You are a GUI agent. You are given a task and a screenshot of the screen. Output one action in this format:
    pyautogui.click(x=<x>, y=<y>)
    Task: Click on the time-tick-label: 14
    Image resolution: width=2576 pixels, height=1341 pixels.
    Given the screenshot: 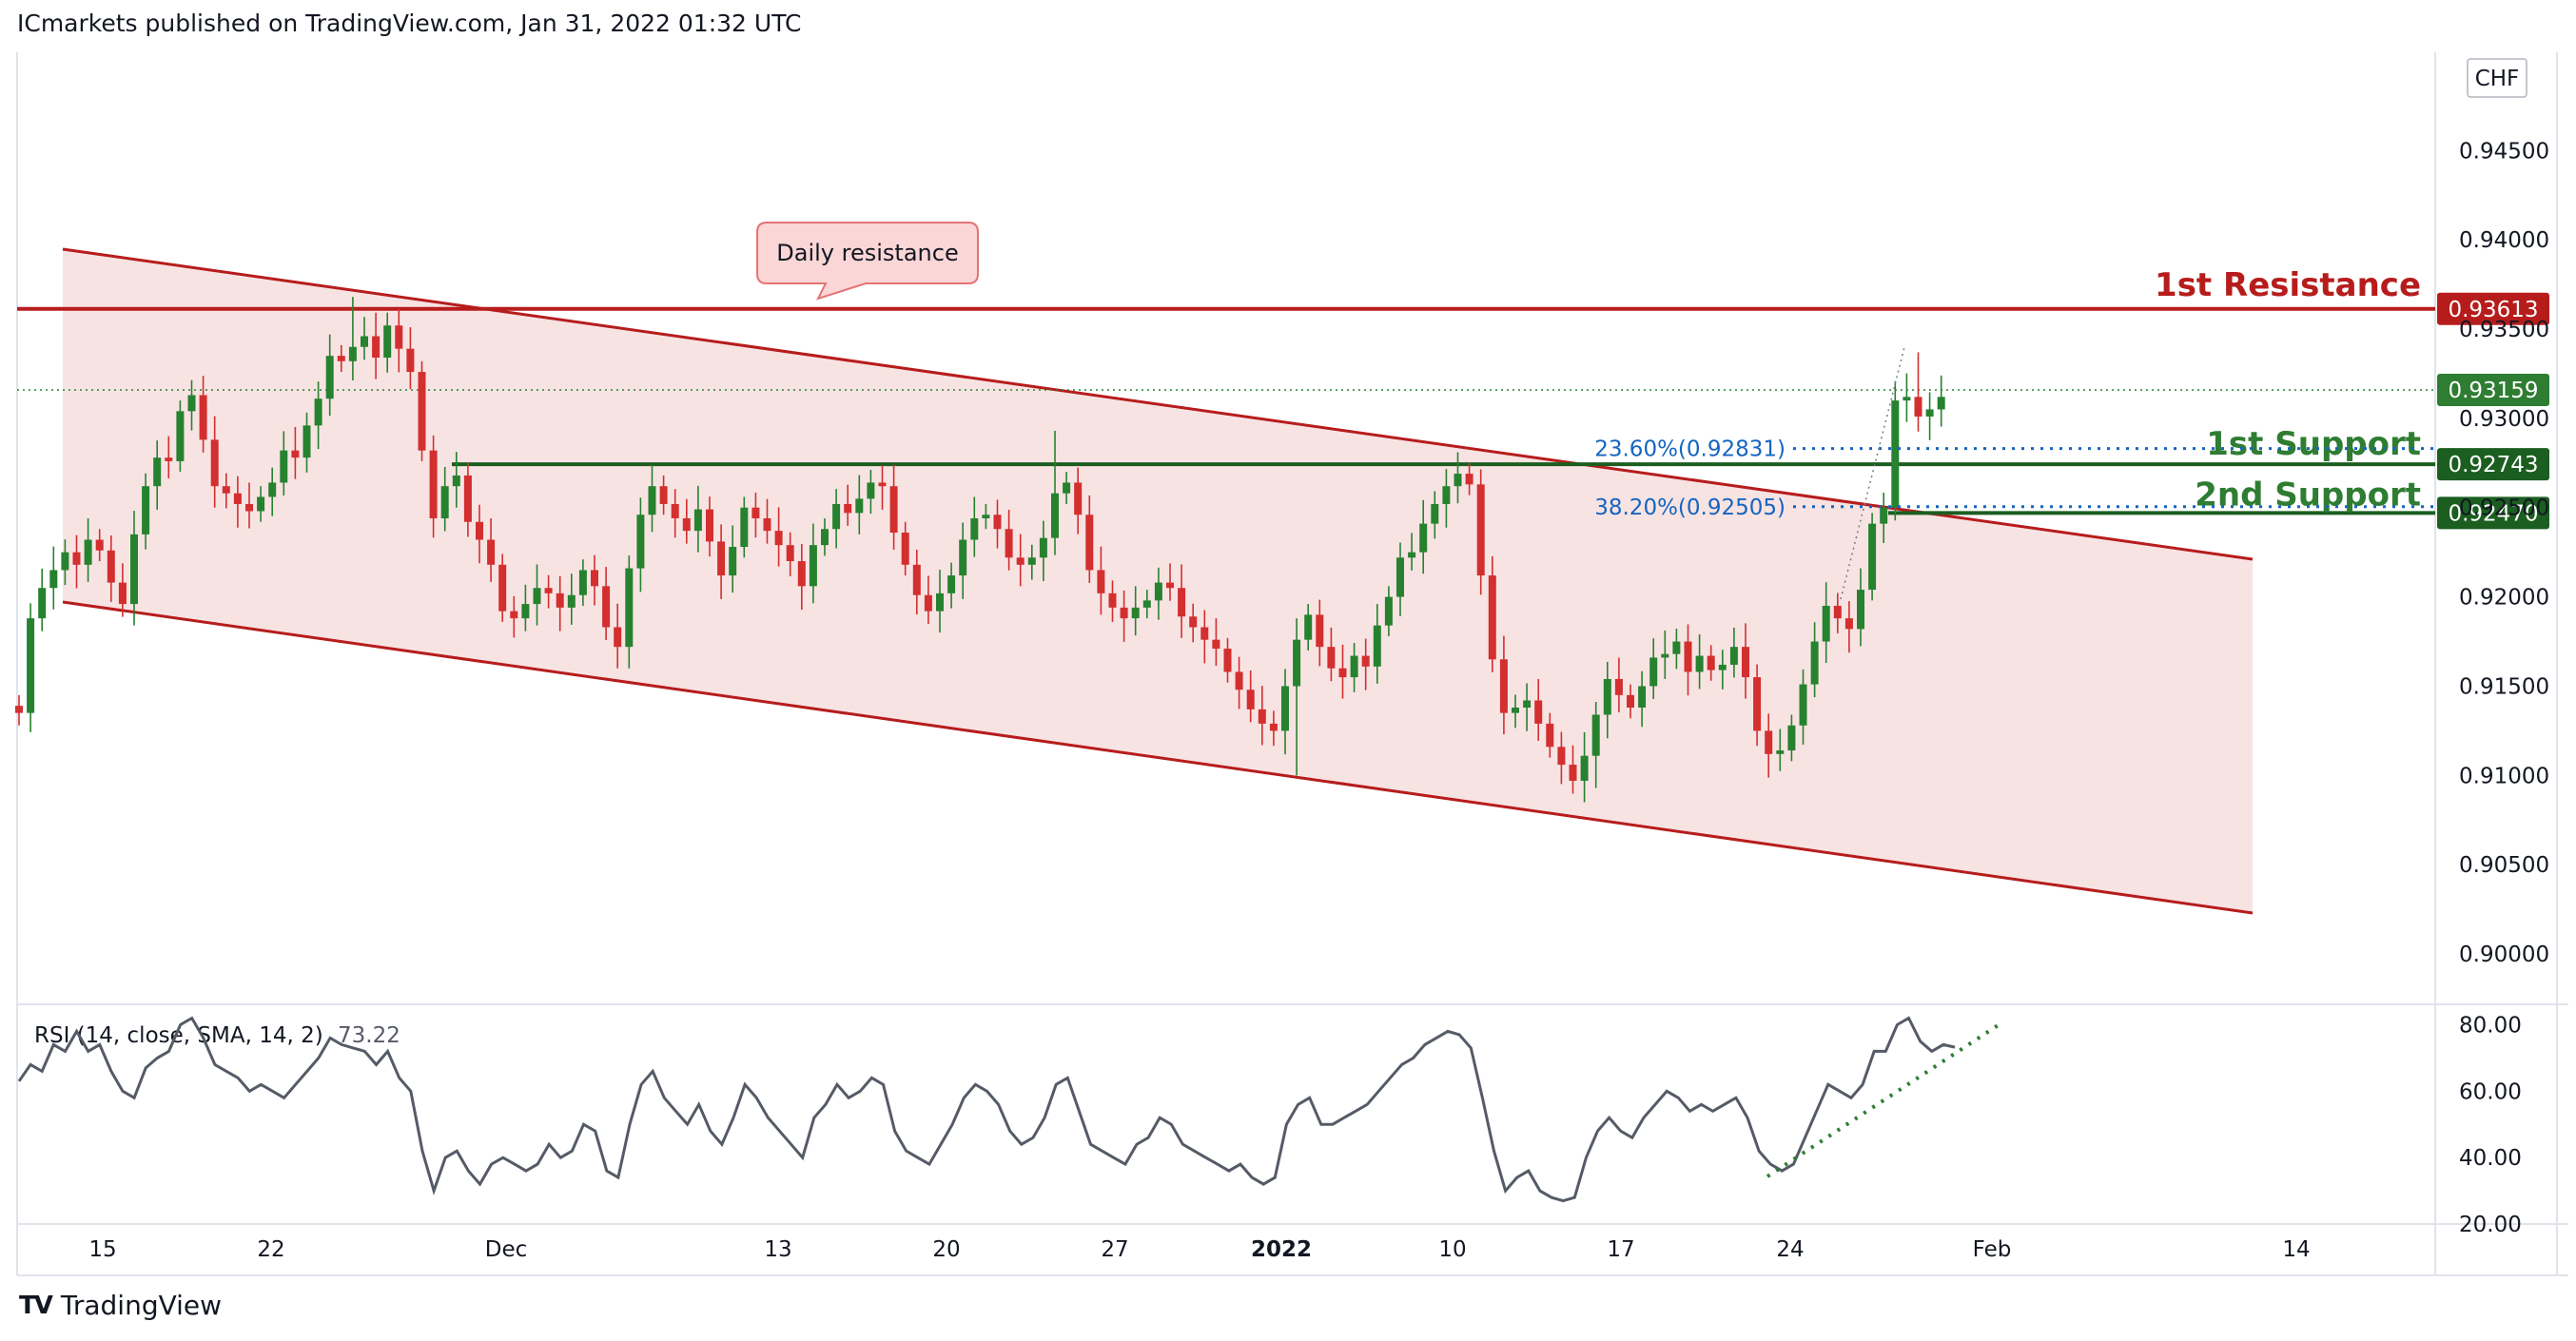 What is the action you would take?
    pyautogui.click(x=2296, y=1250)
    